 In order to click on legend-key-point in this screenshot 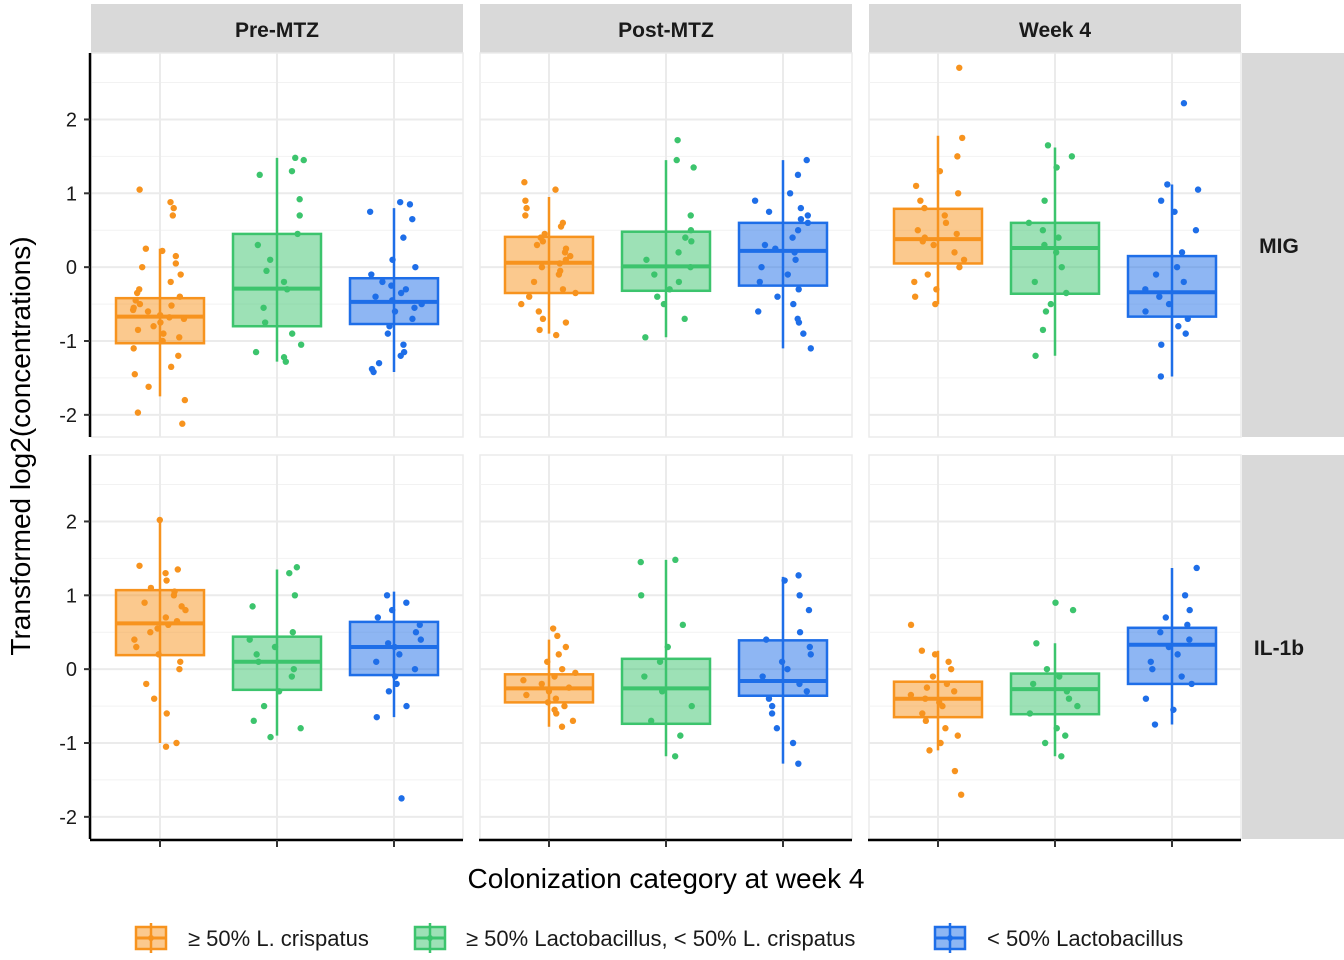, I will do `click(151, 938)`.